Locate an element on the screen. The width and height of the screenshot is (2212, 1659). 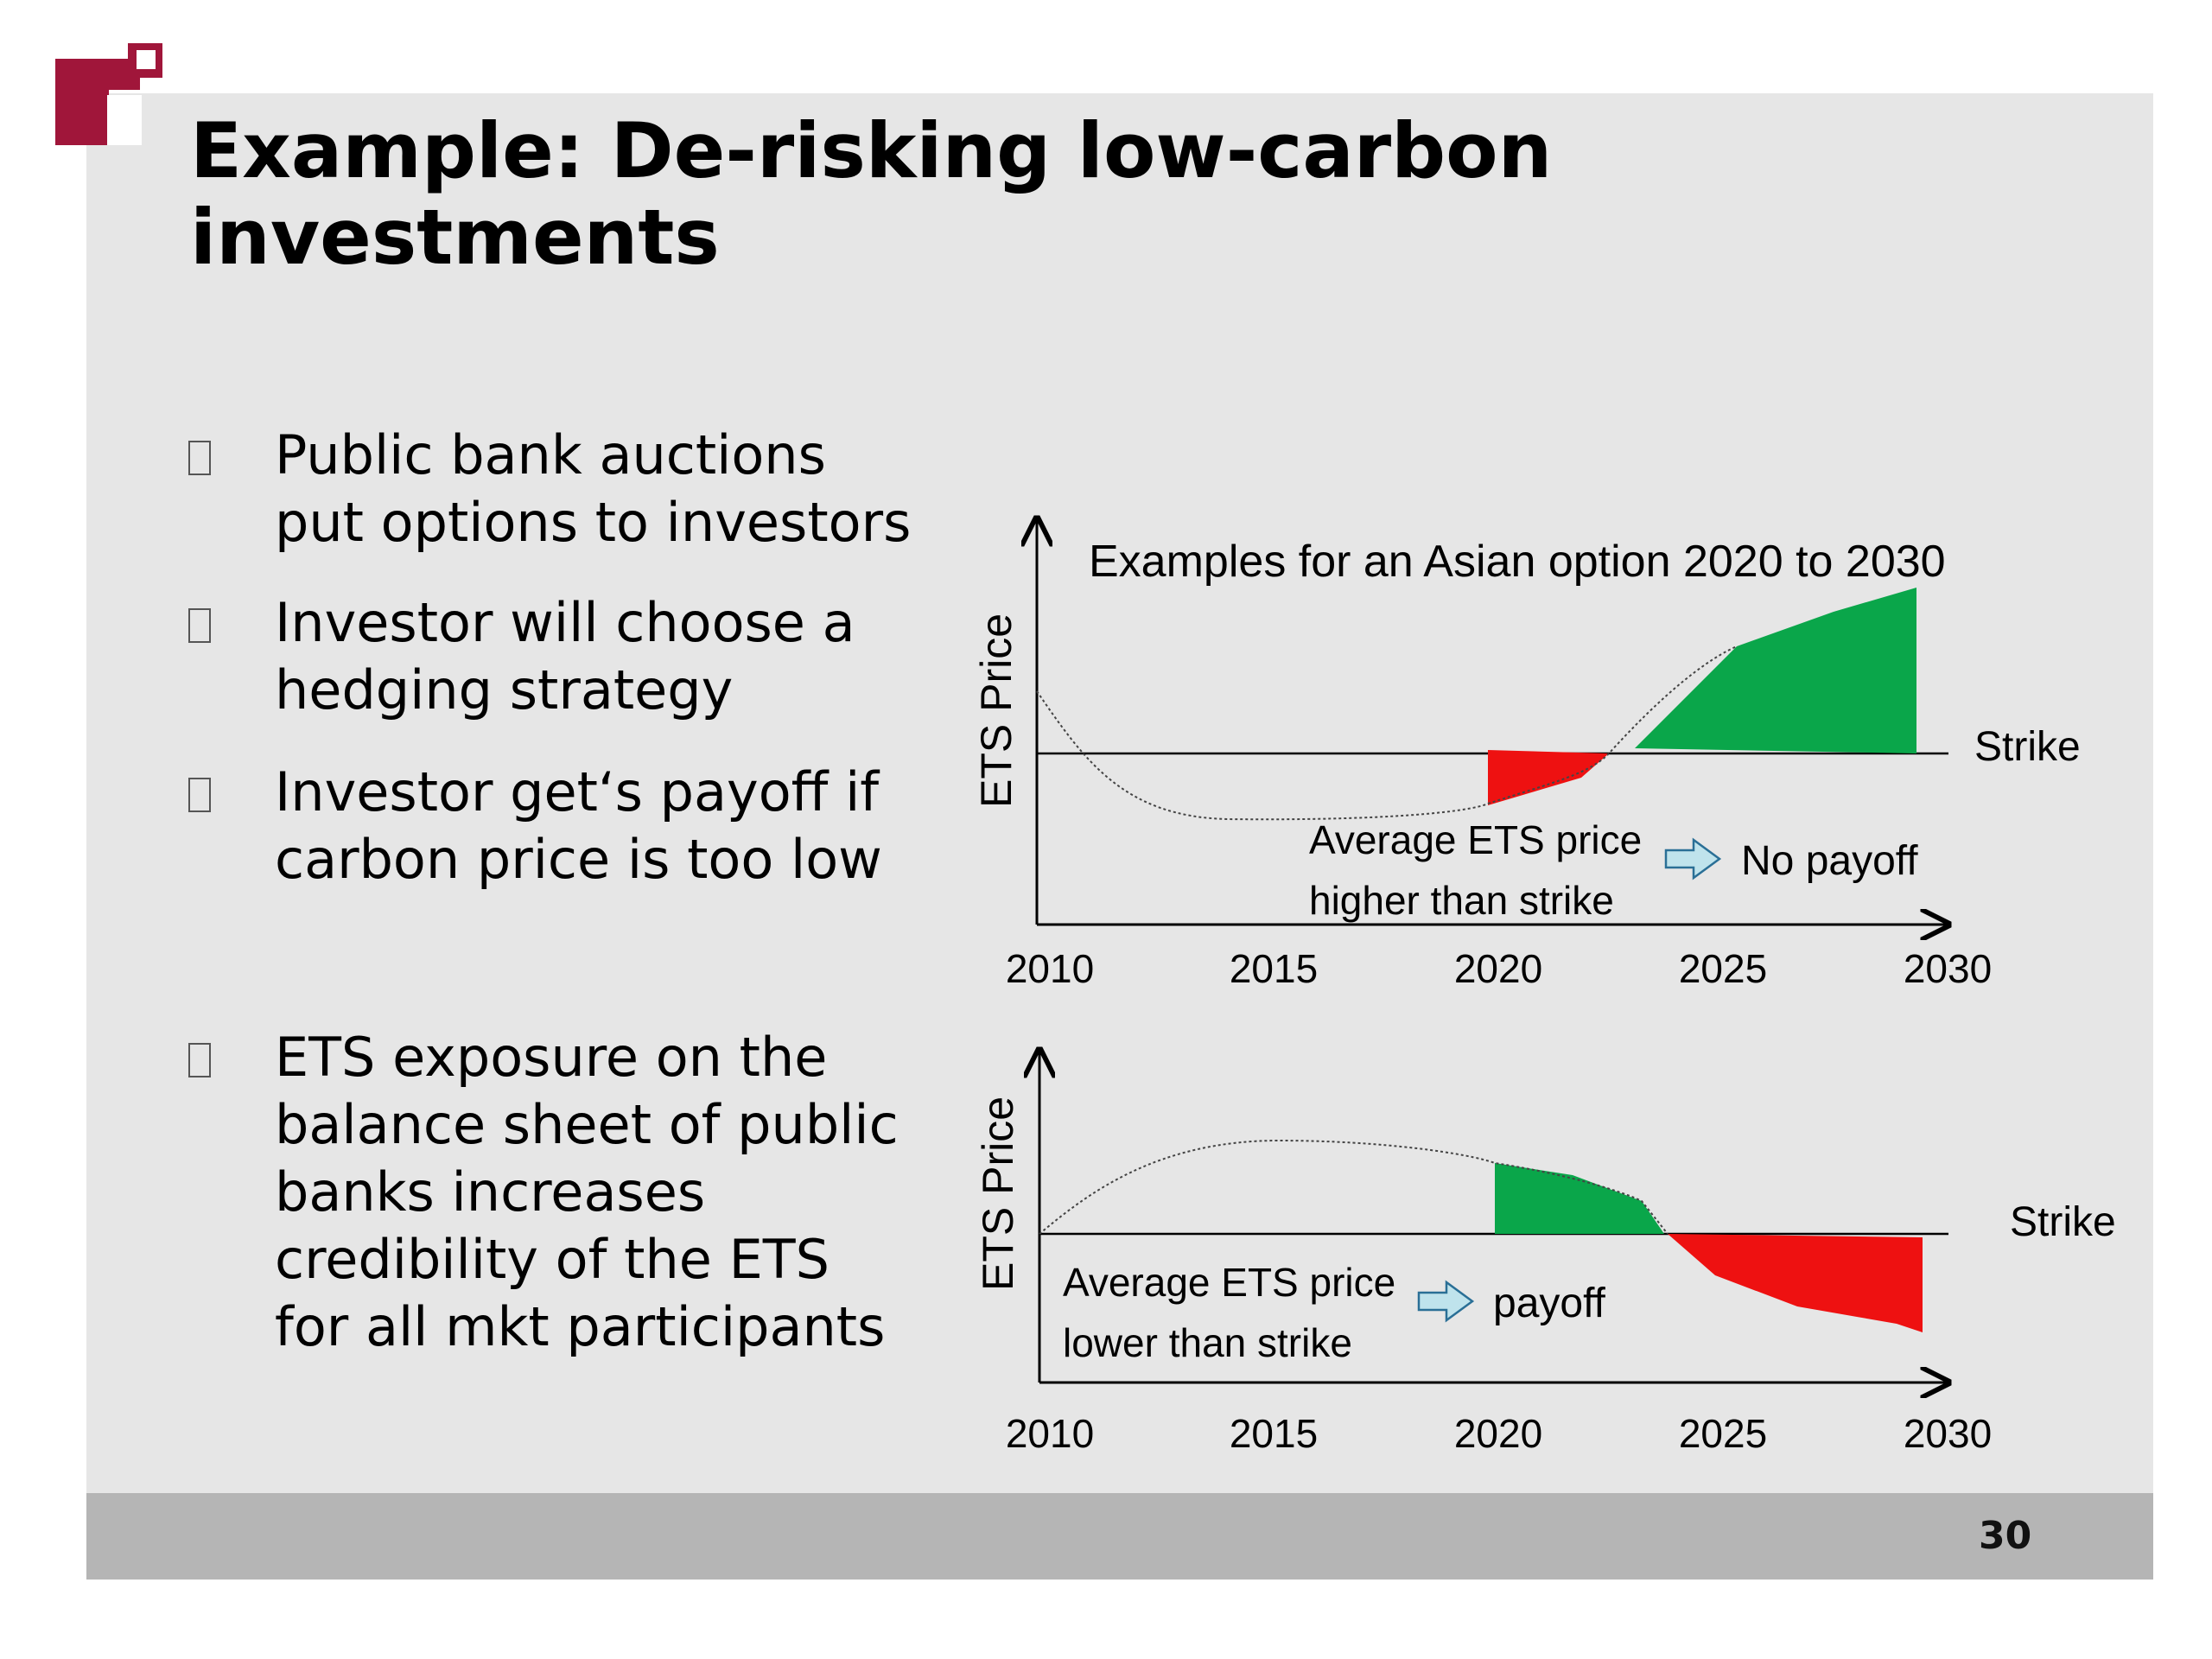
top-gain-area is located at coordinates (1775, 670).